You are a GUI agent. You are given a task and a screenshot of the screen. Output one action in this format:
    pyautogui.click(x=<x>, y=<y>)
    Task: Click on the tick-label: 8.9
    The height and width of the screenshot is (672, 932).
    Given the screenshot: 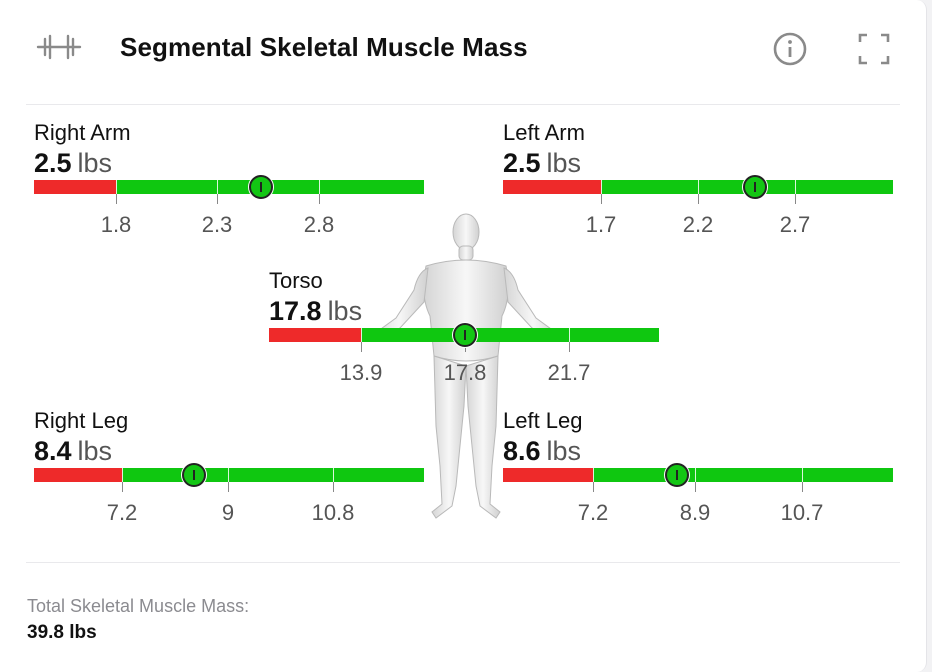 What is the action you would take?
    pyautogui.click(x=695, y=512)
    